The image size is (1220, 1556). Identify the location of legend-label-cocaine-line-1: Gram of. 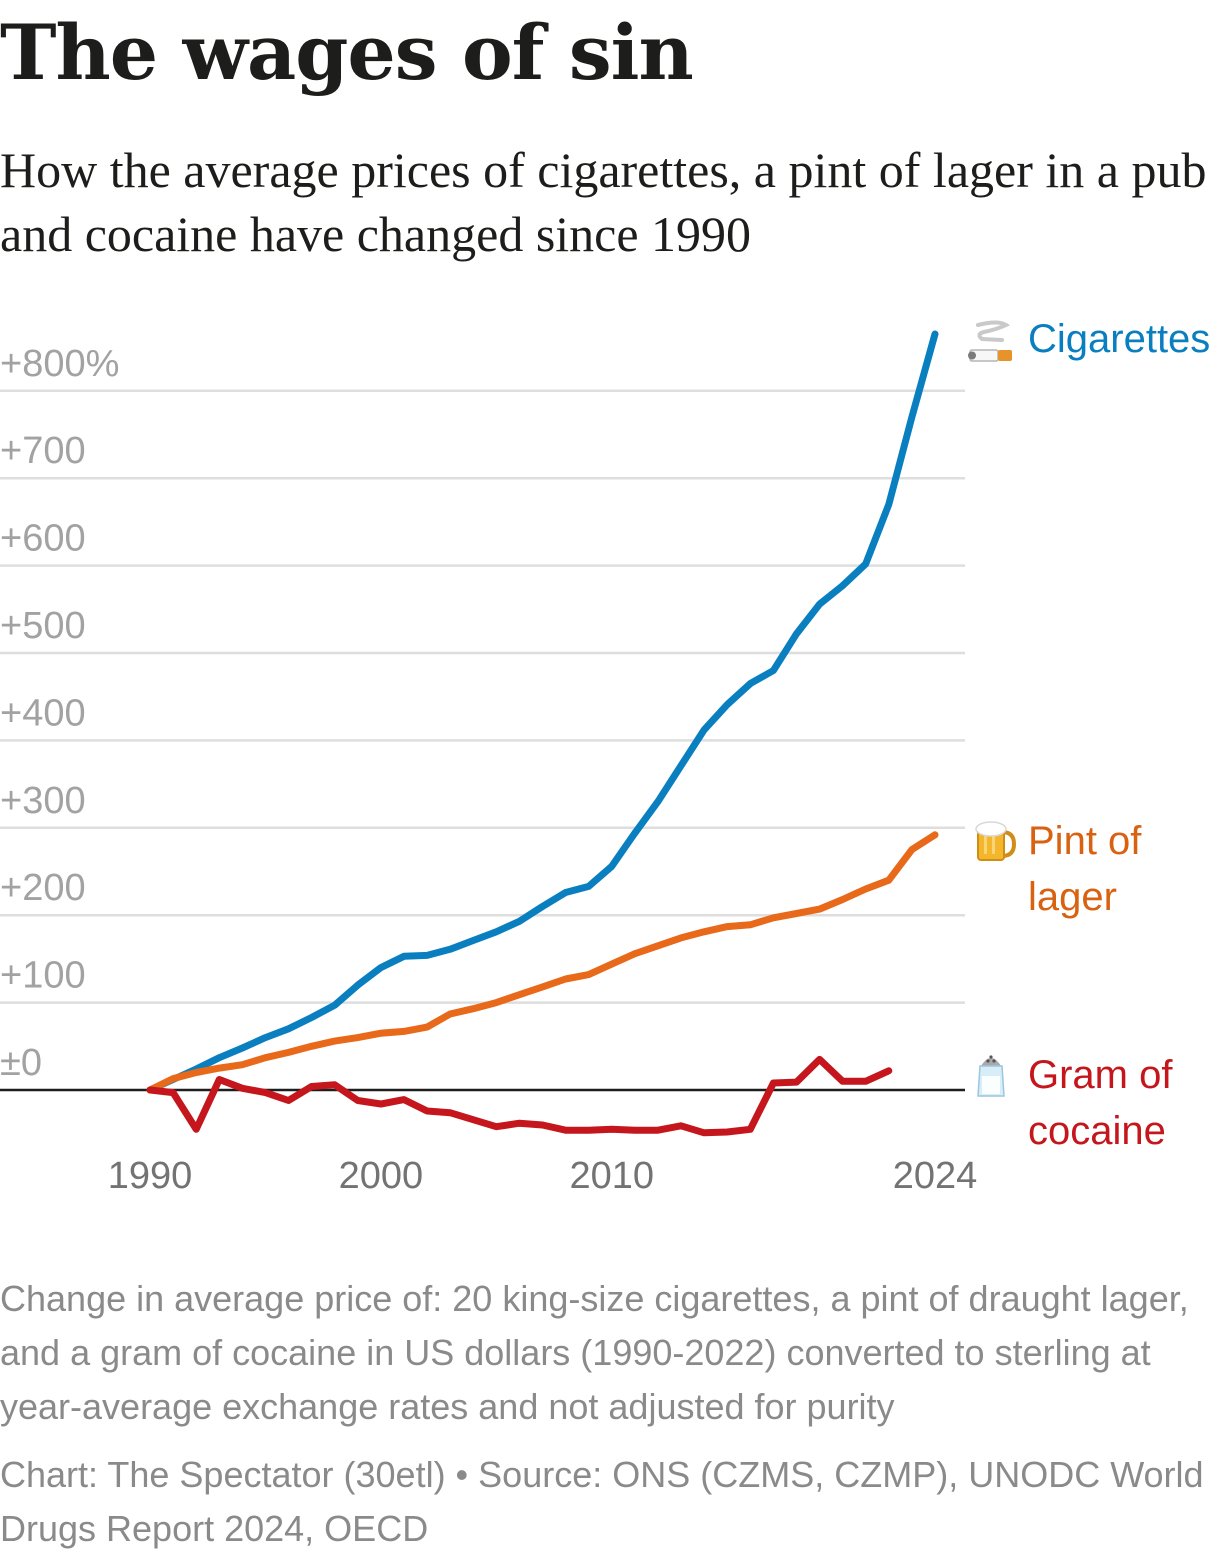
(1100, 1075).